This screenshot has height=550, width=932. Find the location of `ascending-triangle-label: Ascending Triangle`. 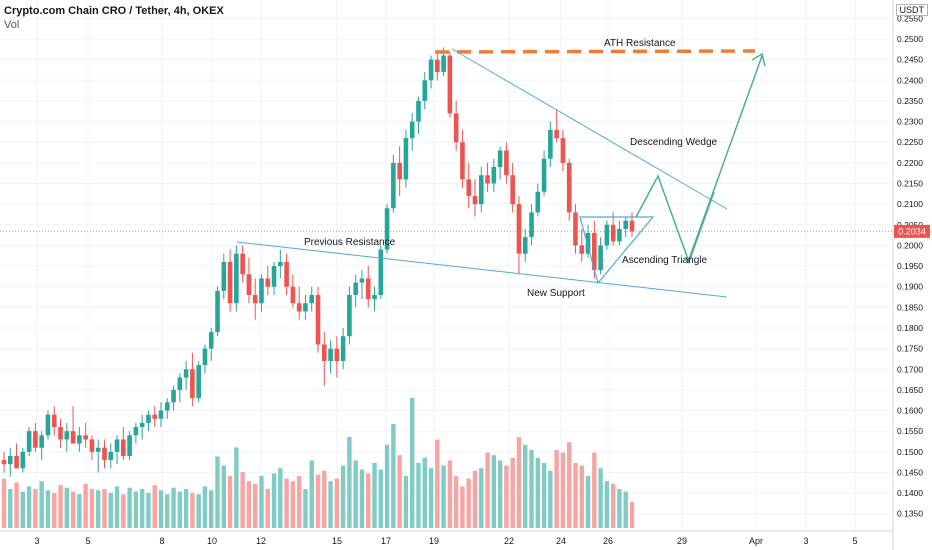

ascending-triangle-label: Ascending Triangle is located at coordinates (664, 260).